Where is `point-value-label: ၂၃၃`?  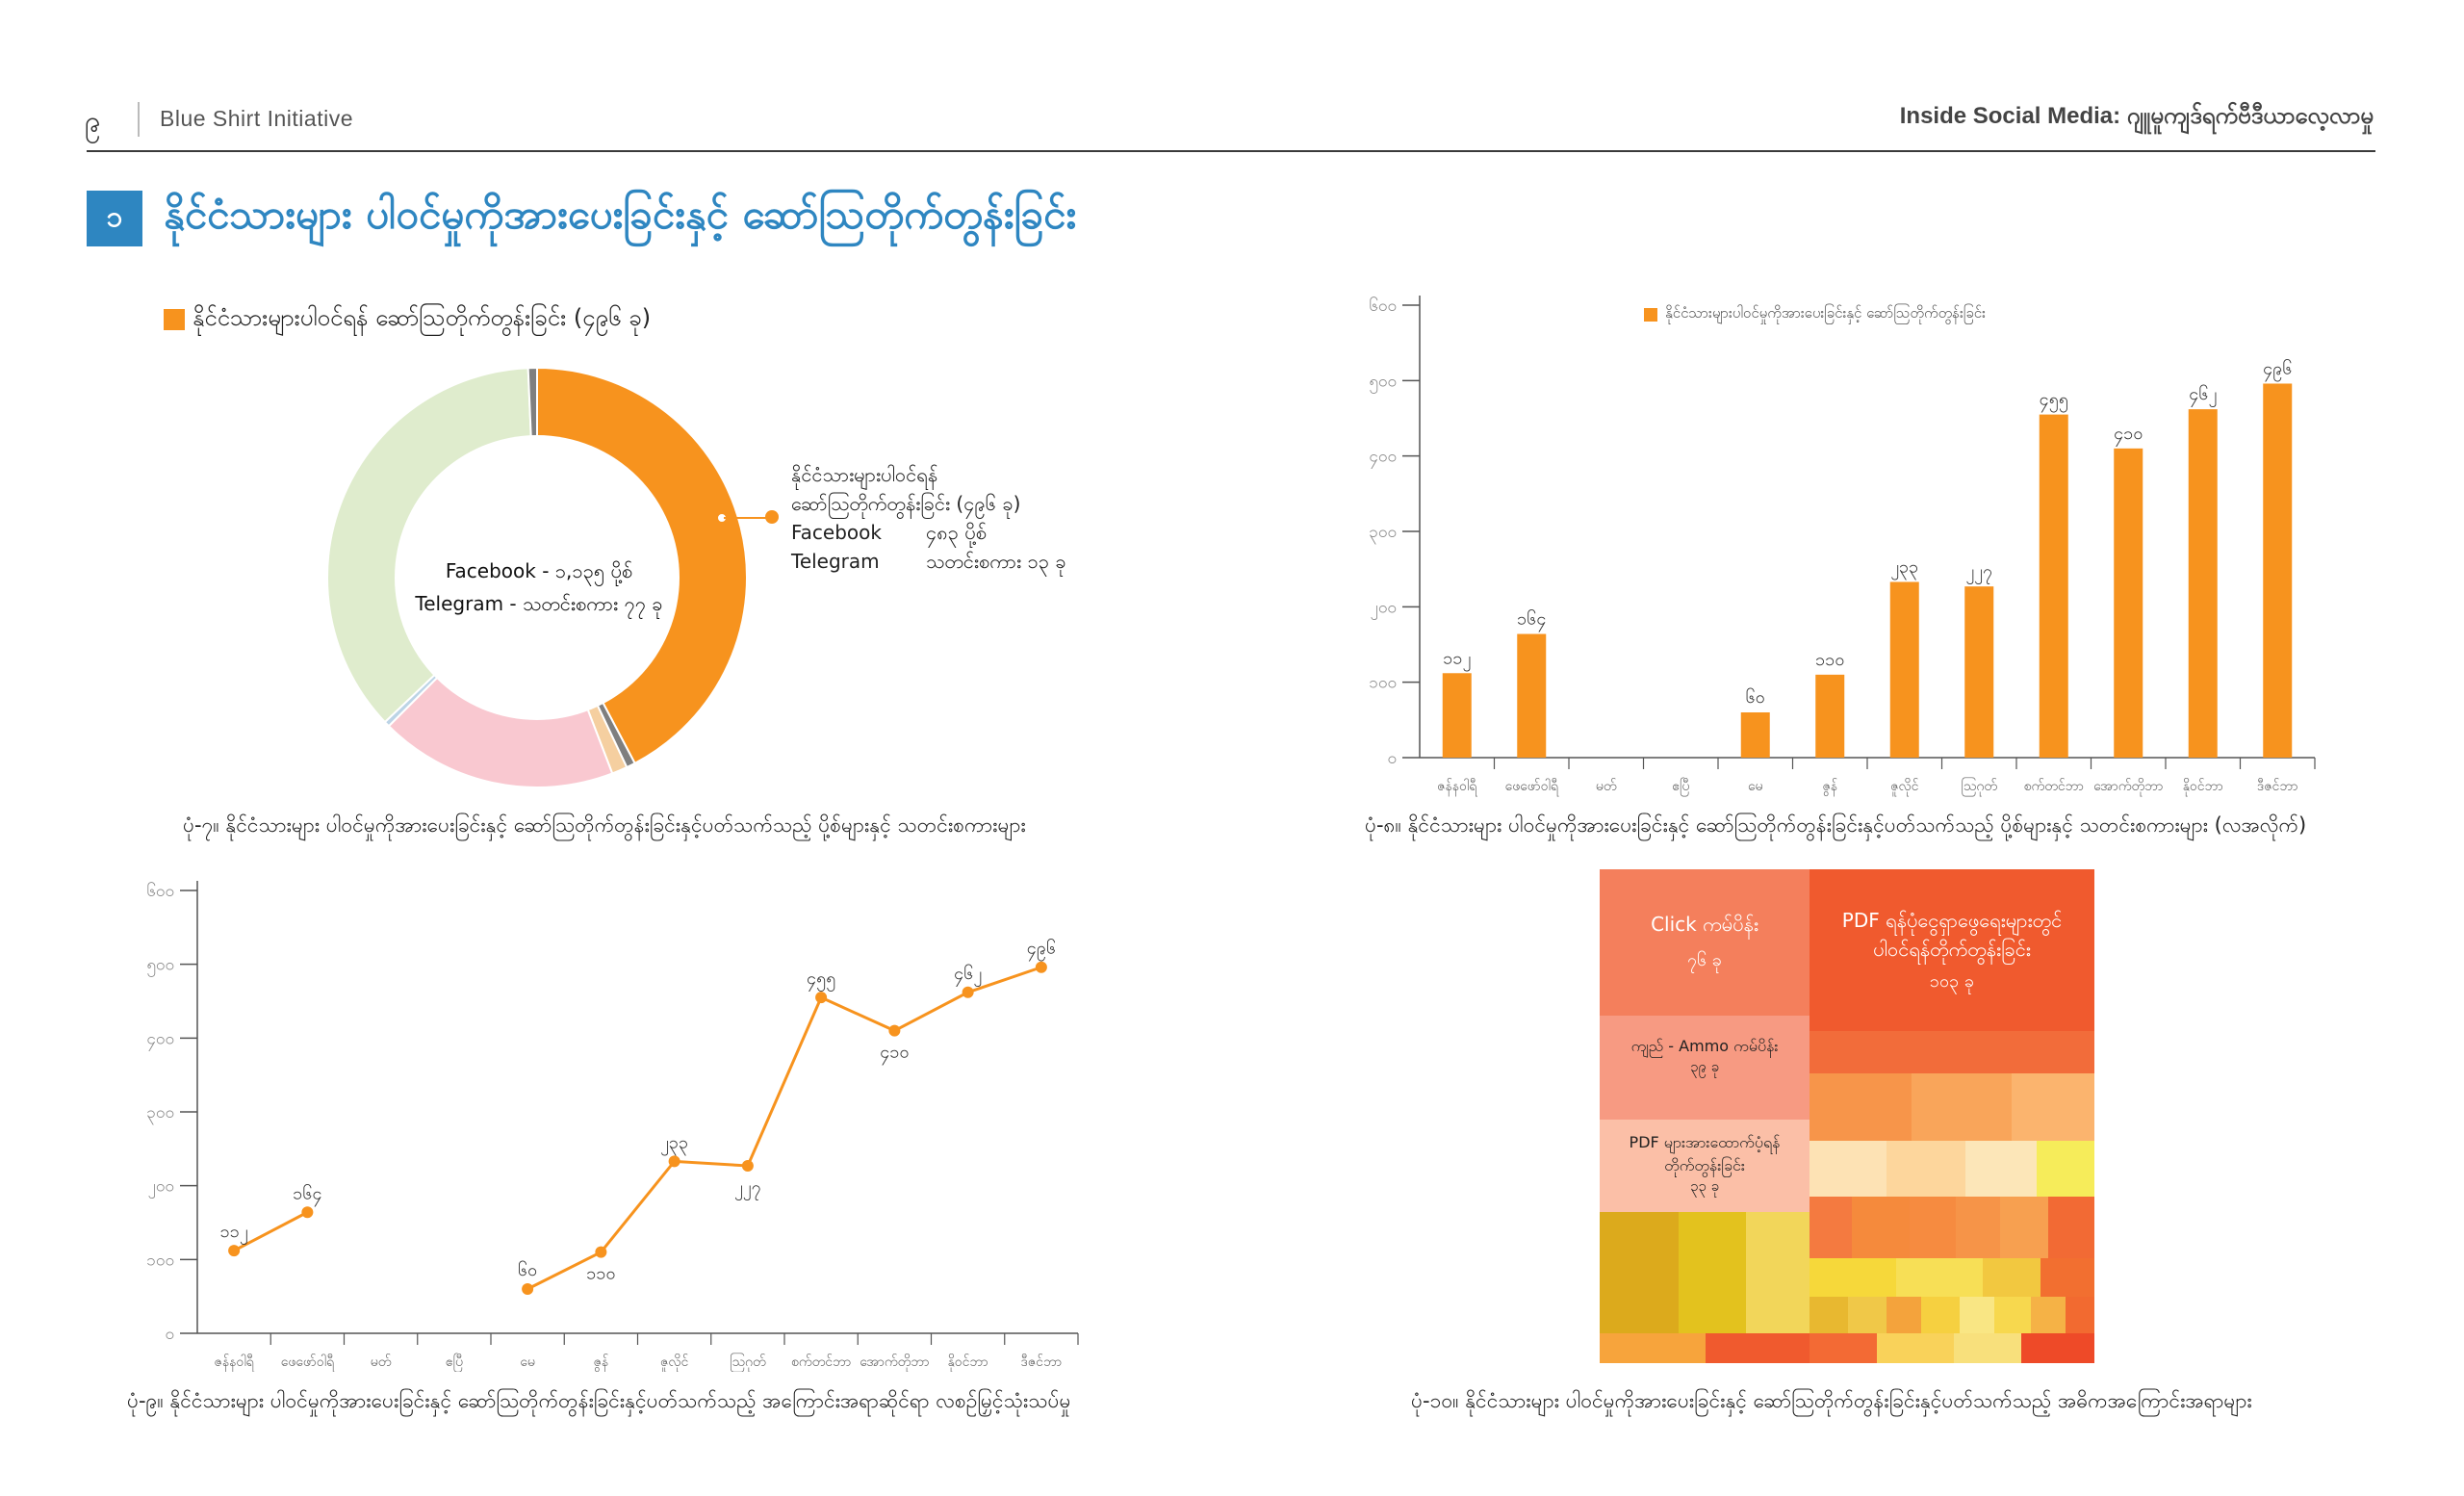 point-value-label: ၂၃၃ is located at coordinates (674, 1143).